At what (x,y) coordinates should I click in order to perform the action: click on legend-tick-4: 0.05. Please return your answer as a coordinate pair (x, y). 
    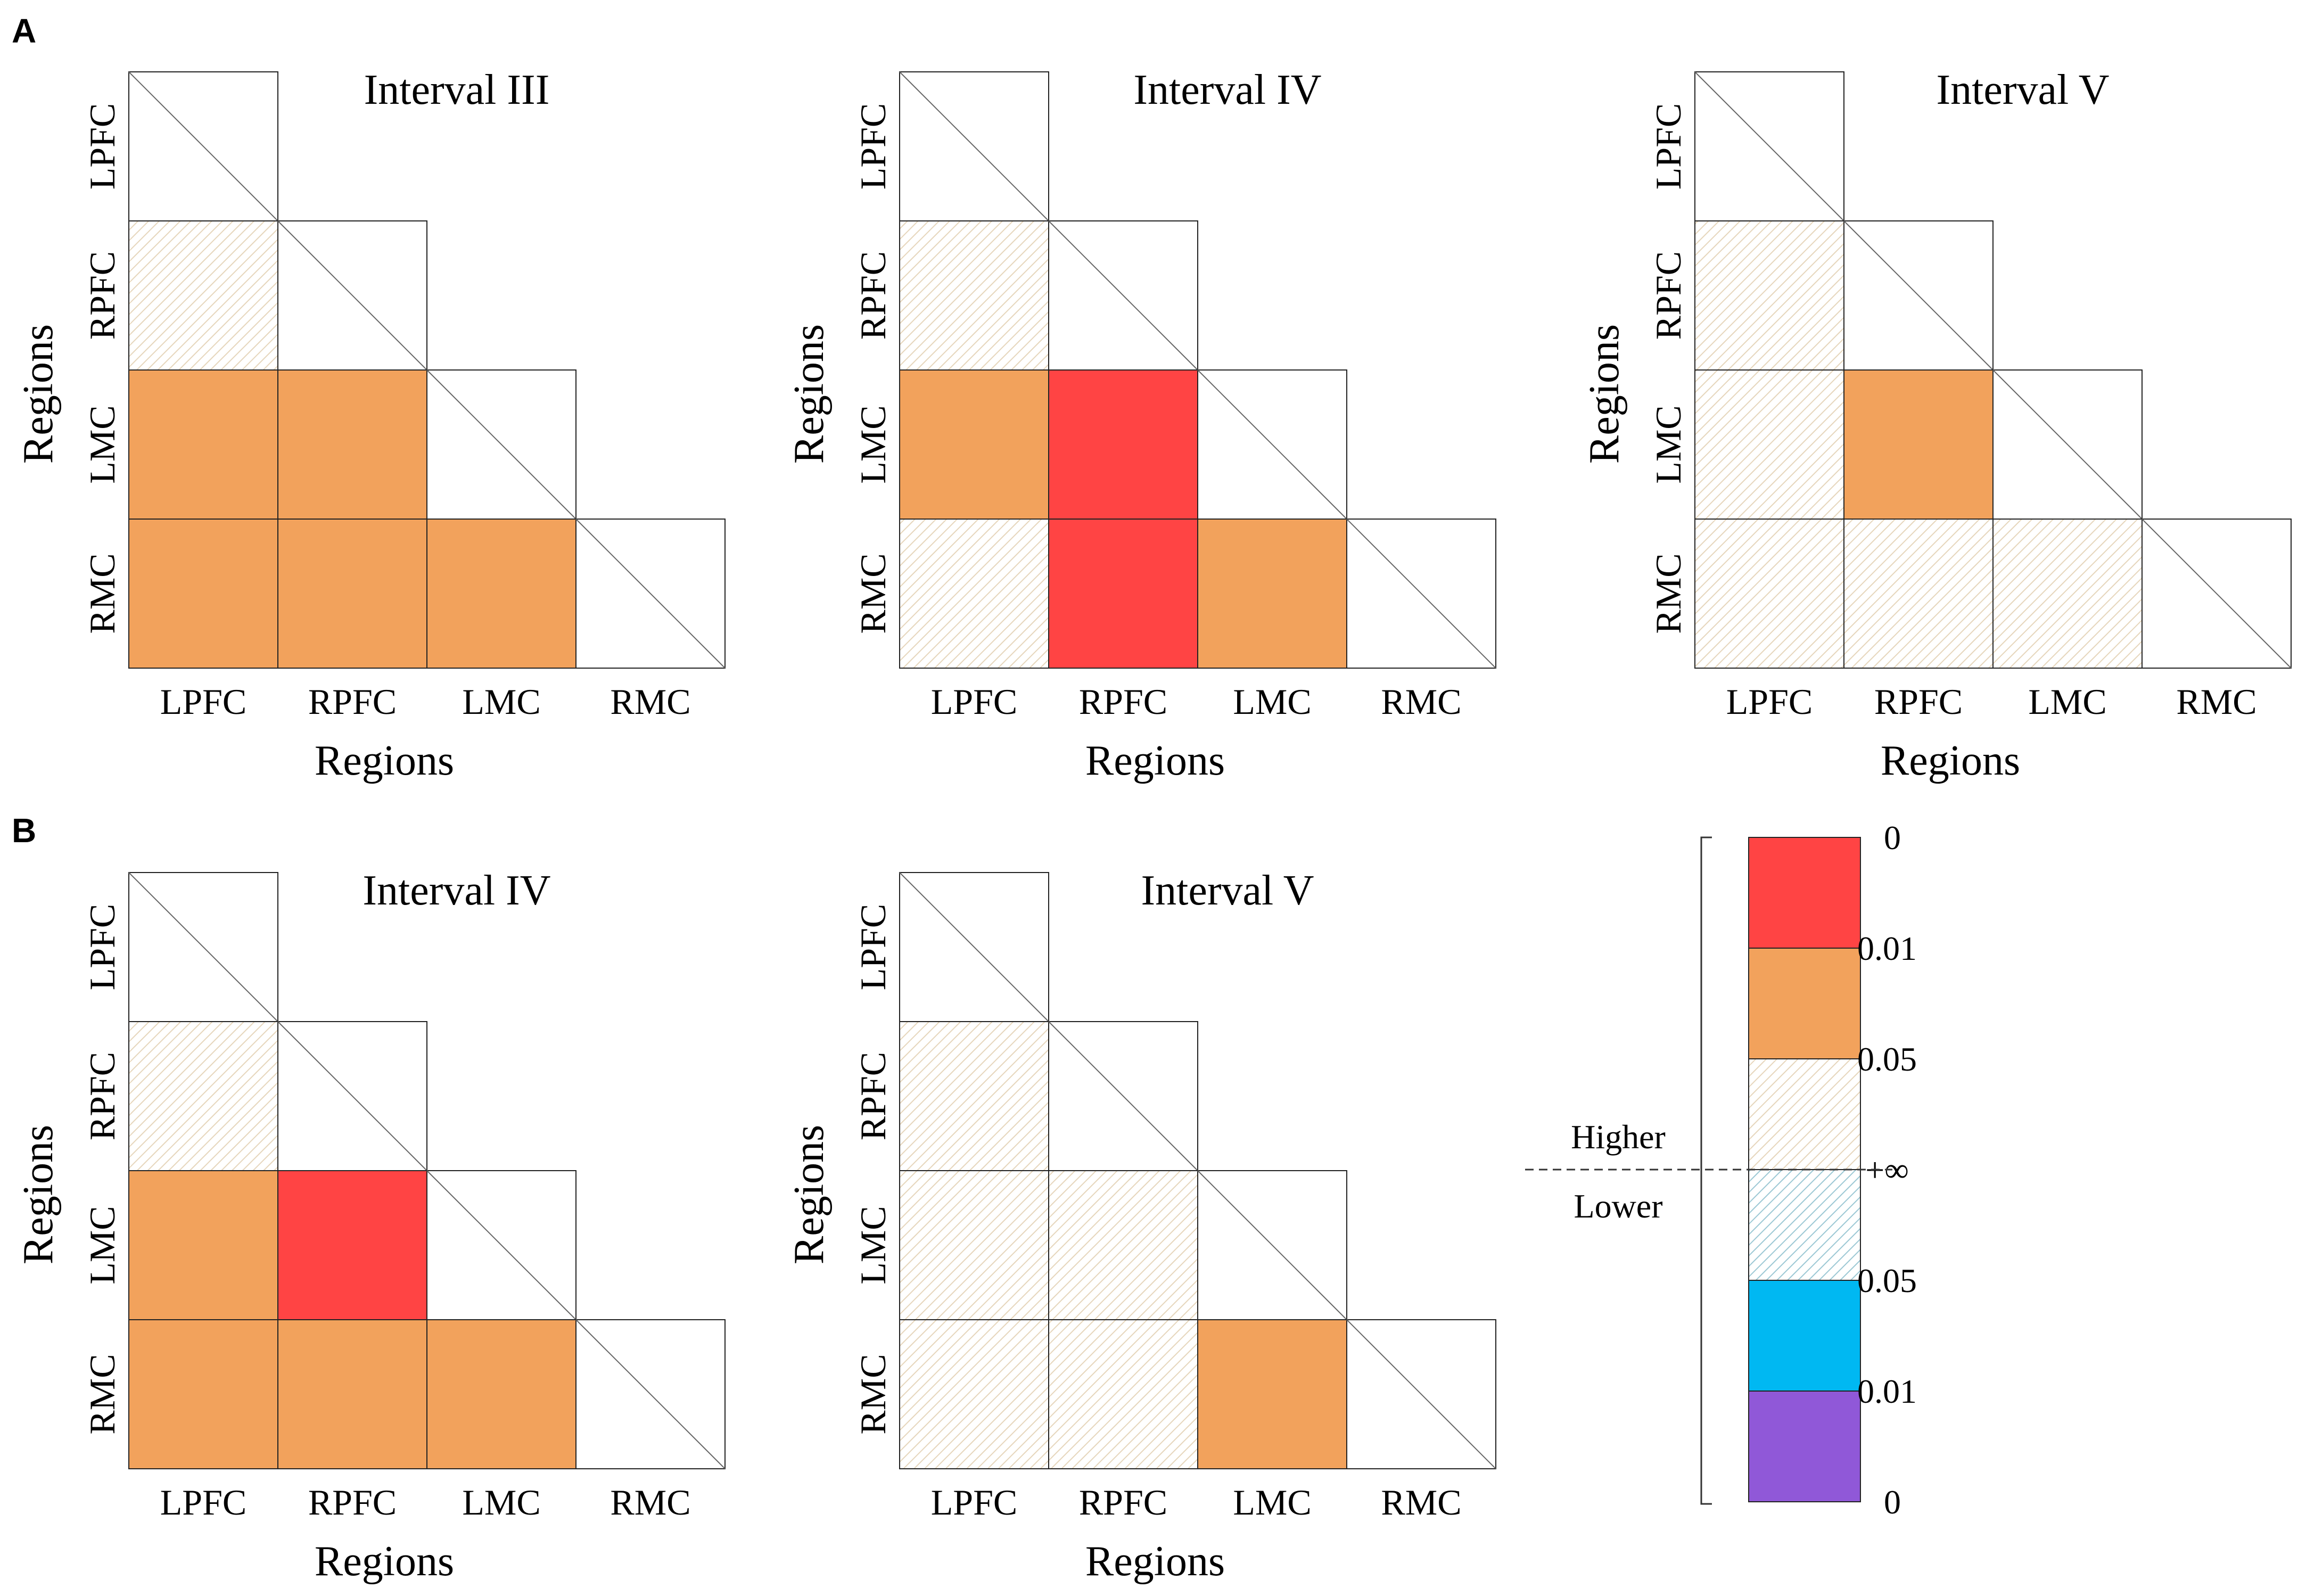
    Looking at the image, I should click on (1887, 1280).